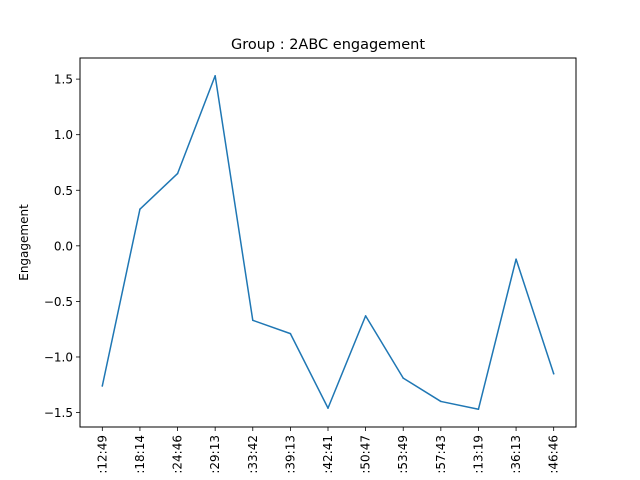 This screenshot has width=640, height=480. I want to click on x-tick-label: :53:49, so click(403, 454).